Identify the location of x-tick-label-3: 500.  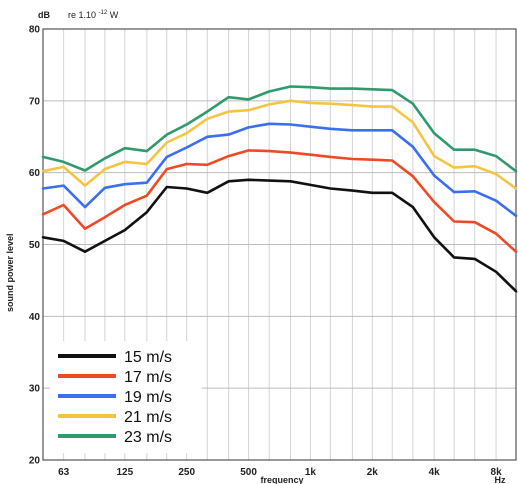
(248, 472).